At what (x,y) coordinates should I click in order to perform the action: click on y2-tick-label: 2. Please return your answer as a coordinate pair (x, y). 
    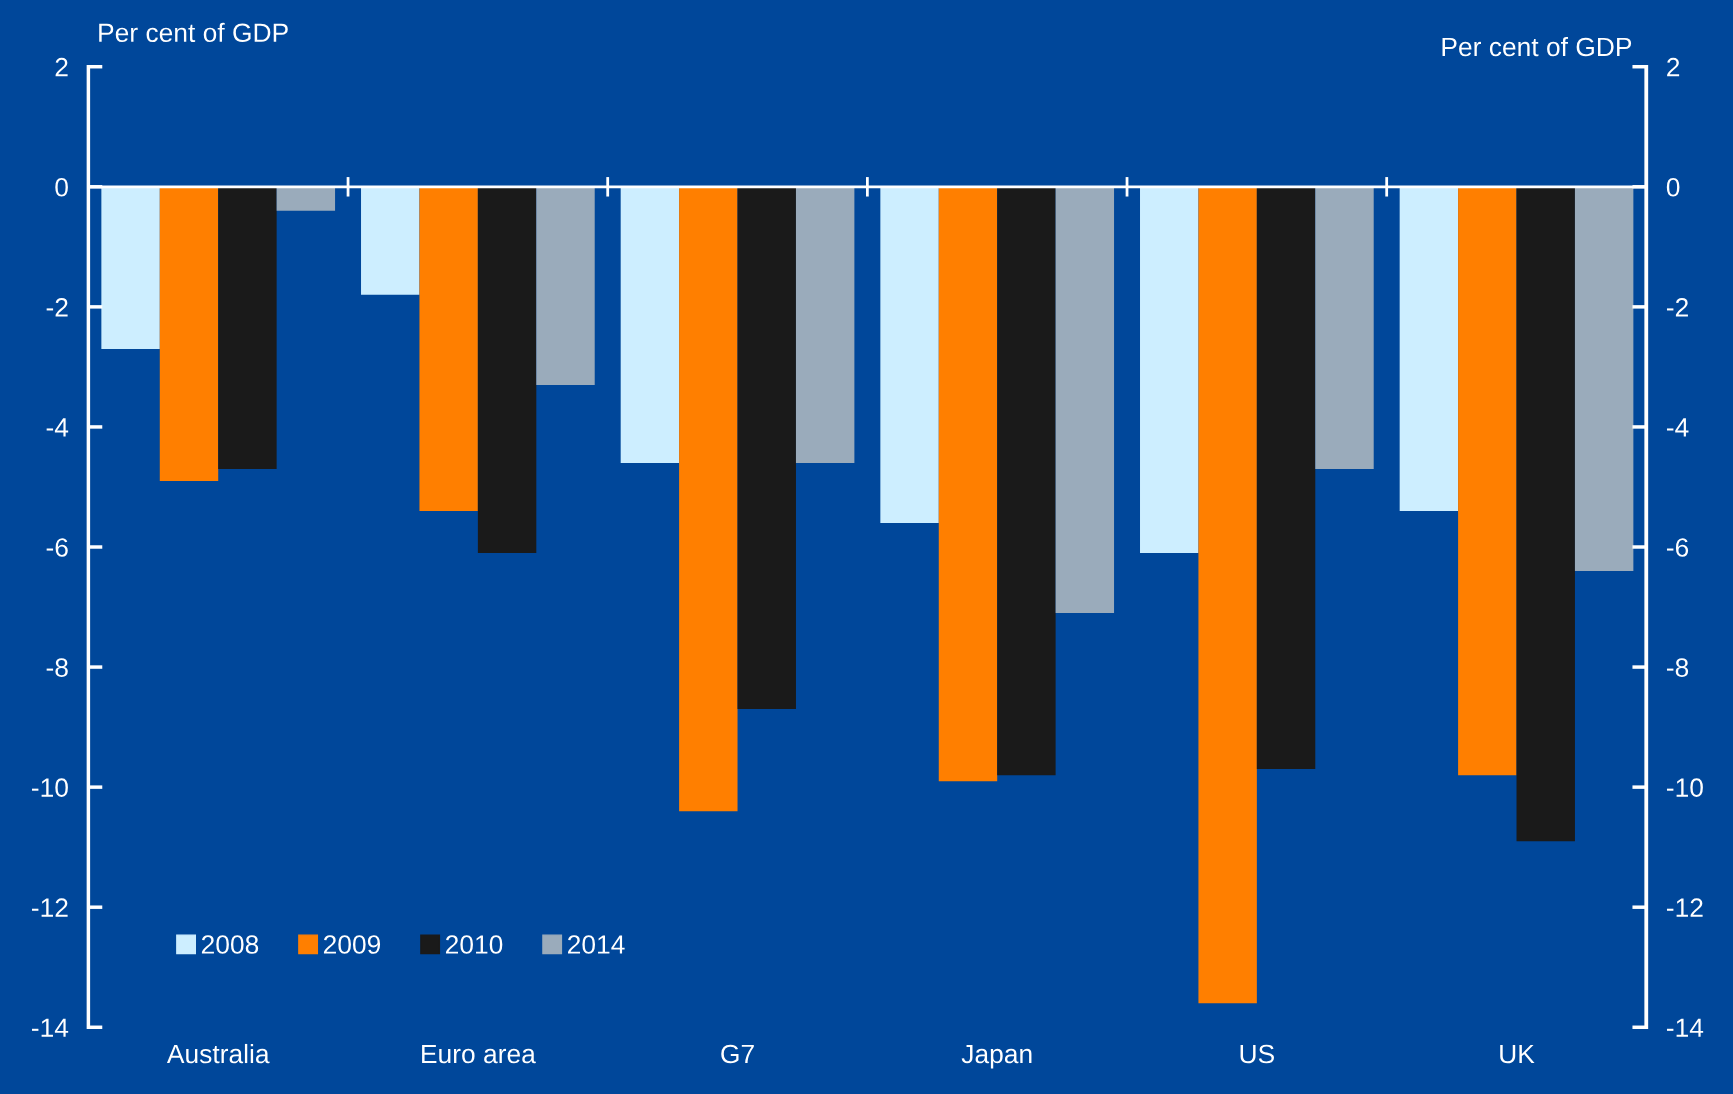
    Looking at the image, I should click on (1673, 67).